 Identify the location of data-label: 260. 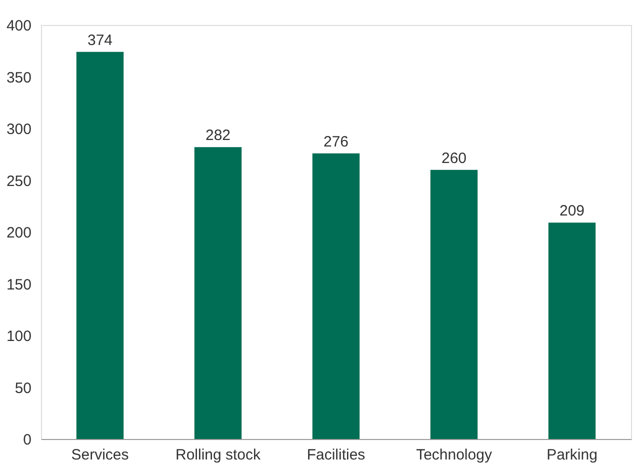
(454, 158).